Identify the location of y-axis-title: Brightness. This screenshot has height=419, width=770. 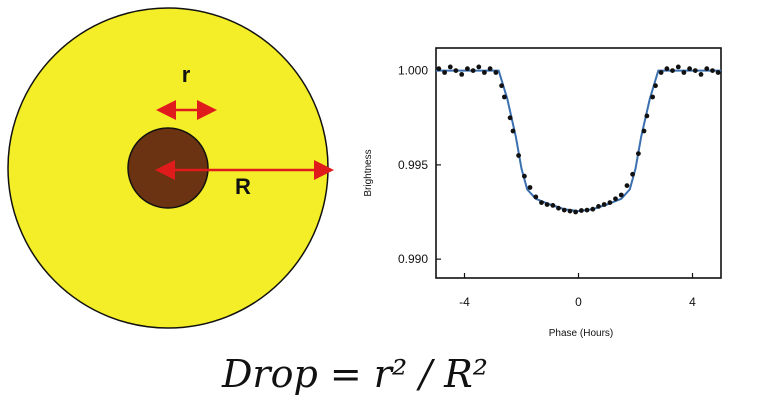
(368, 172).